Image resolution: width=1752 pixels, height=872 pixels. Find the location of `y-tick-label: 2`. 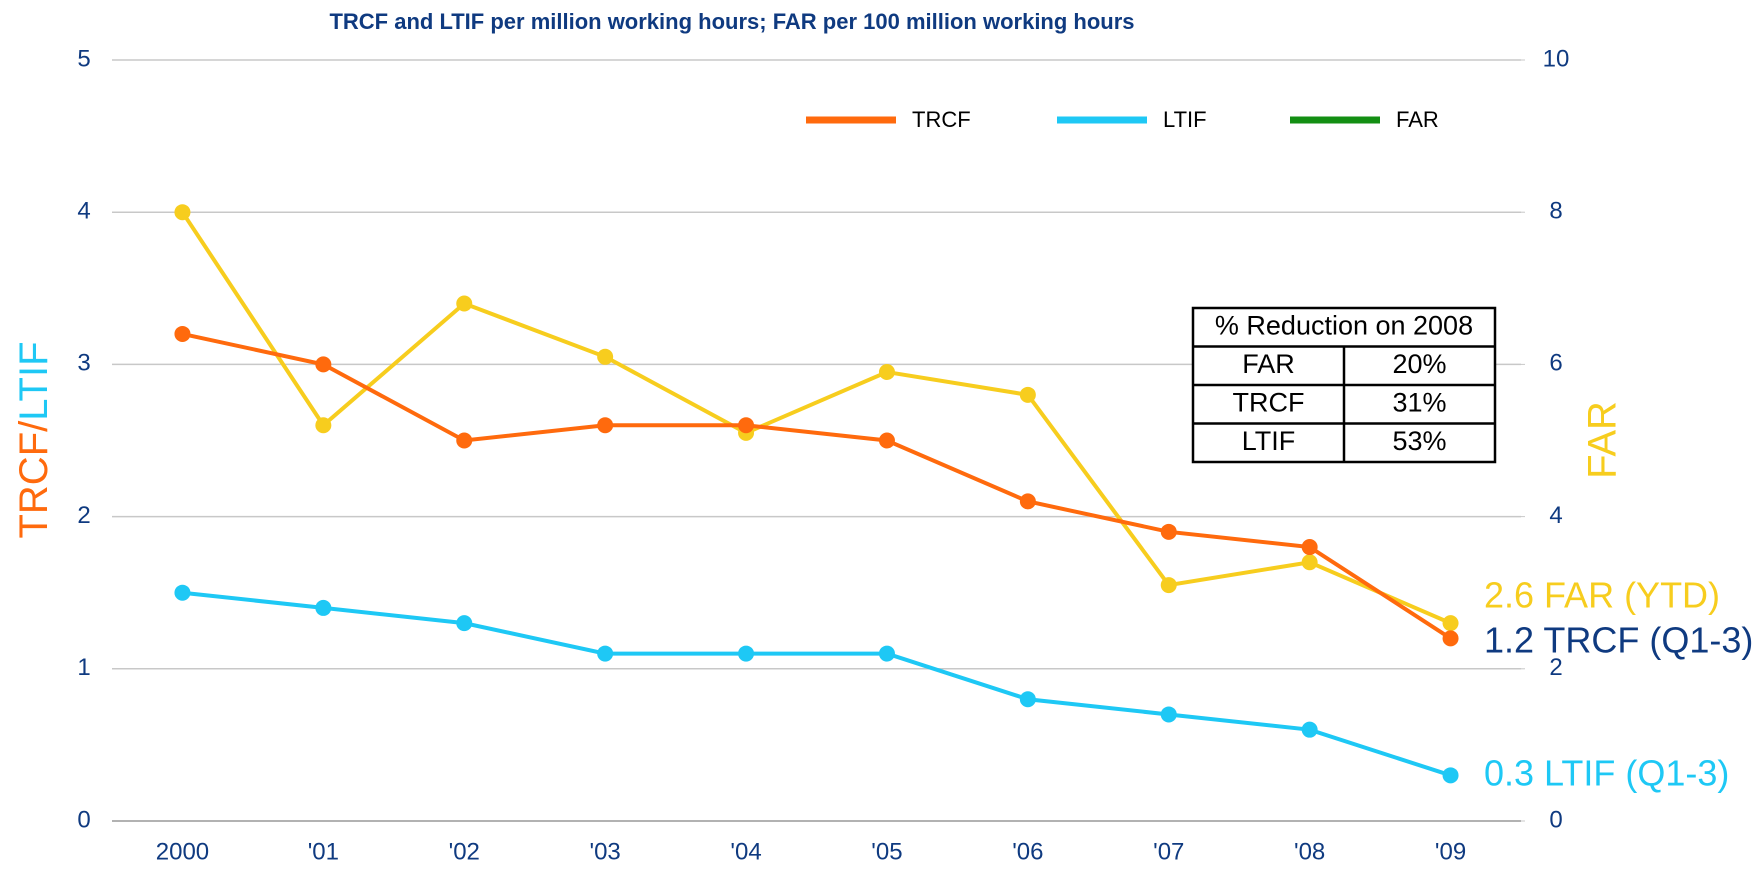

y-tick-label: 2 is located at coordinates (83, 515).